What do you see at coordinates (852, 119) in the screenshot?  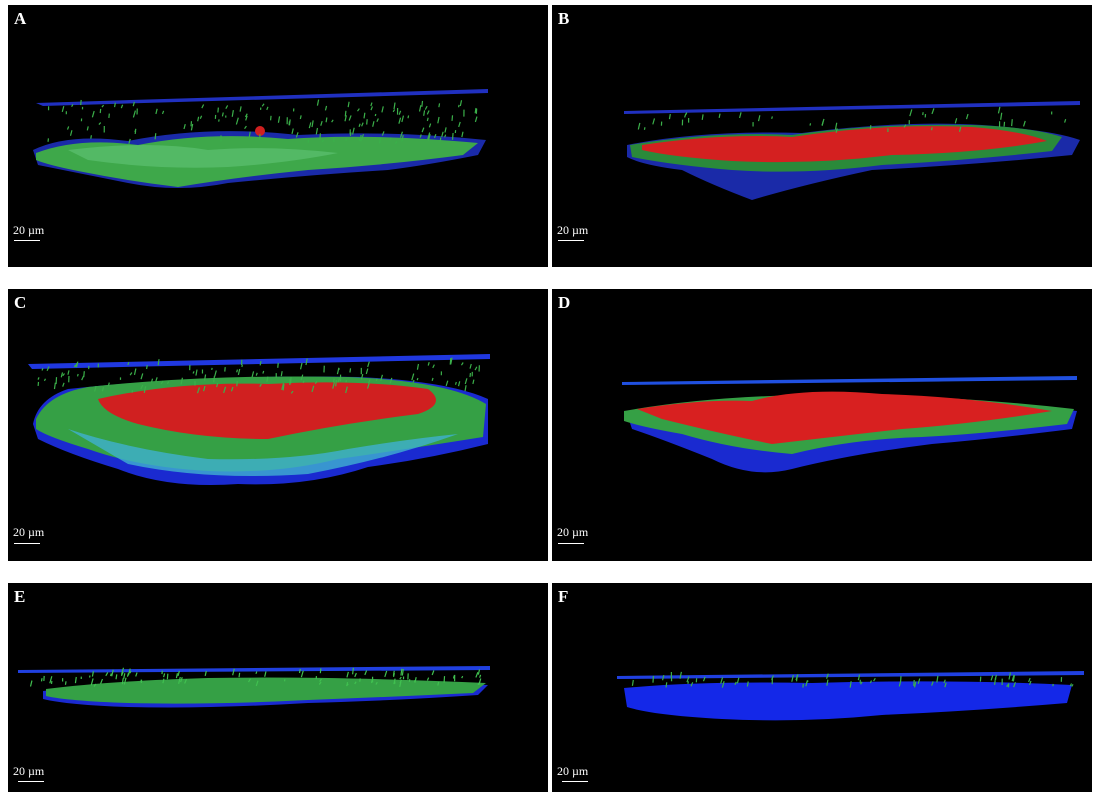 I see `speckles` at bounding box center [852, 119].